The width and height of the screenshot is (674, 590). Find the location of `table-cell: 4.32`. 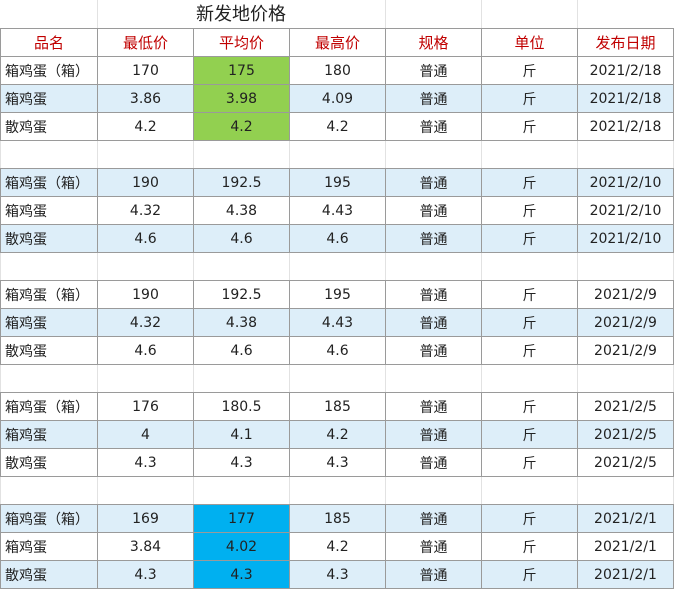

table-cell: 4.32 is located at coordinates (145, 210).